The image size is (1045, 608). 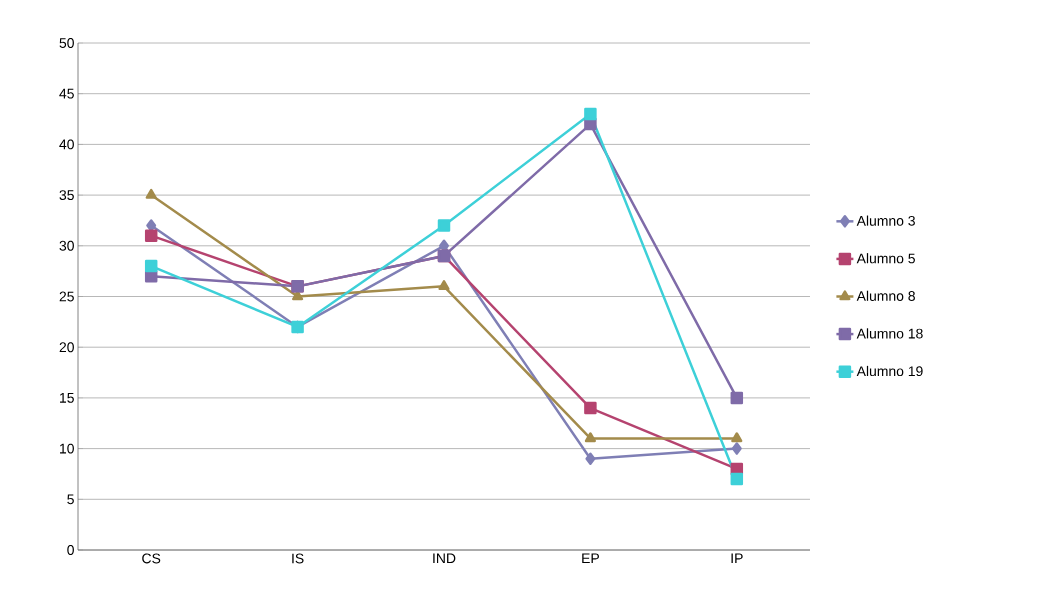 What do you see at coordinates (889, 333) in the screenshot?
I see `legend-label: Alumno 18` at bounding box center [889, 333].